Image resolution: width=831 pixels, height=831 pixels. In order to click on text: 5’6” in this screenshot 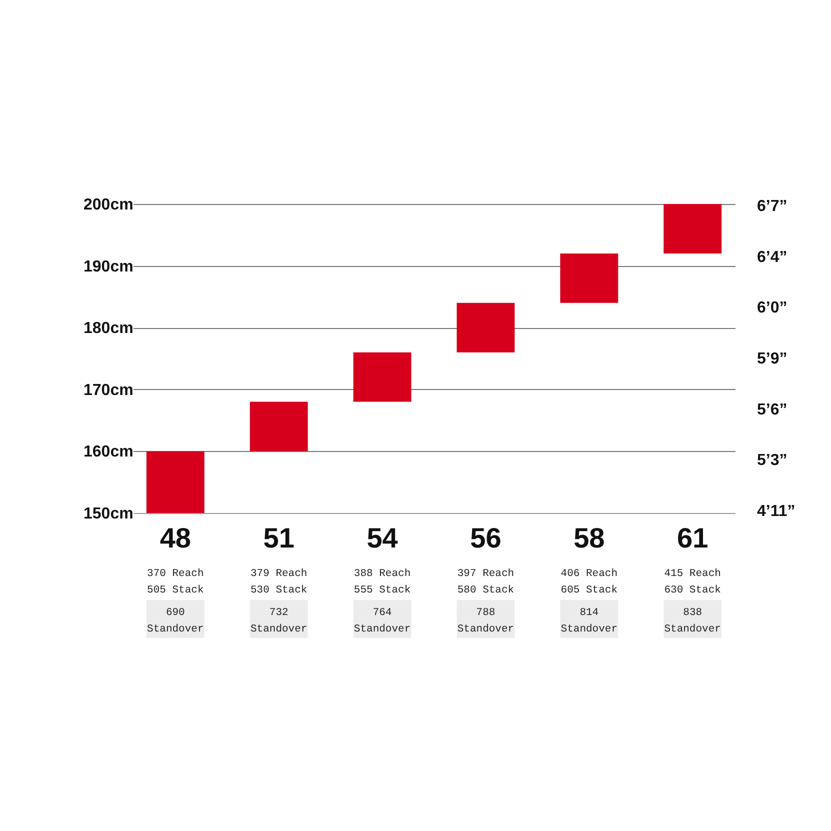, I will do `click(772, 409)`.